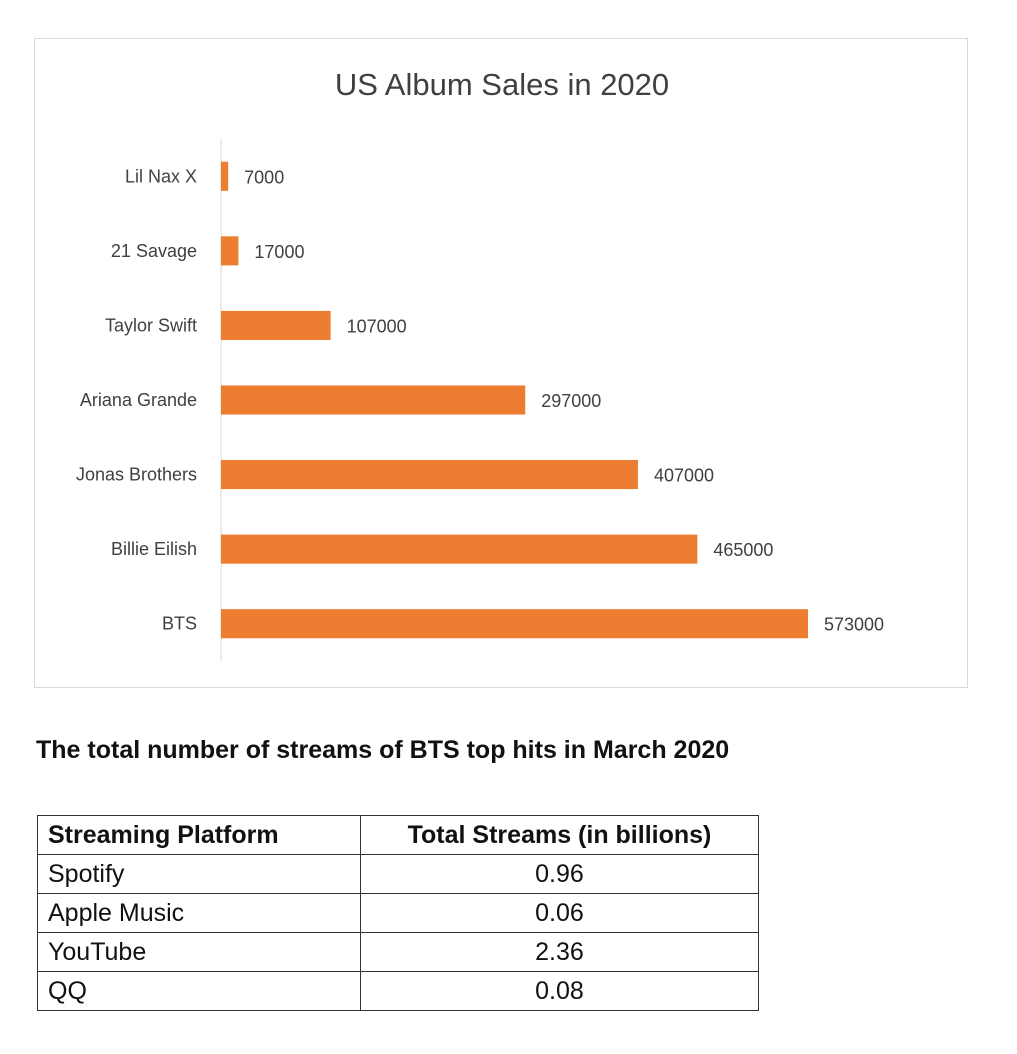 The image size is (1017, 1054). What do you see at coordinates (559, 835) in the screenshot?
I see `header-total-streams: Total Streams (in billions)` at bounding box center [559, 835].